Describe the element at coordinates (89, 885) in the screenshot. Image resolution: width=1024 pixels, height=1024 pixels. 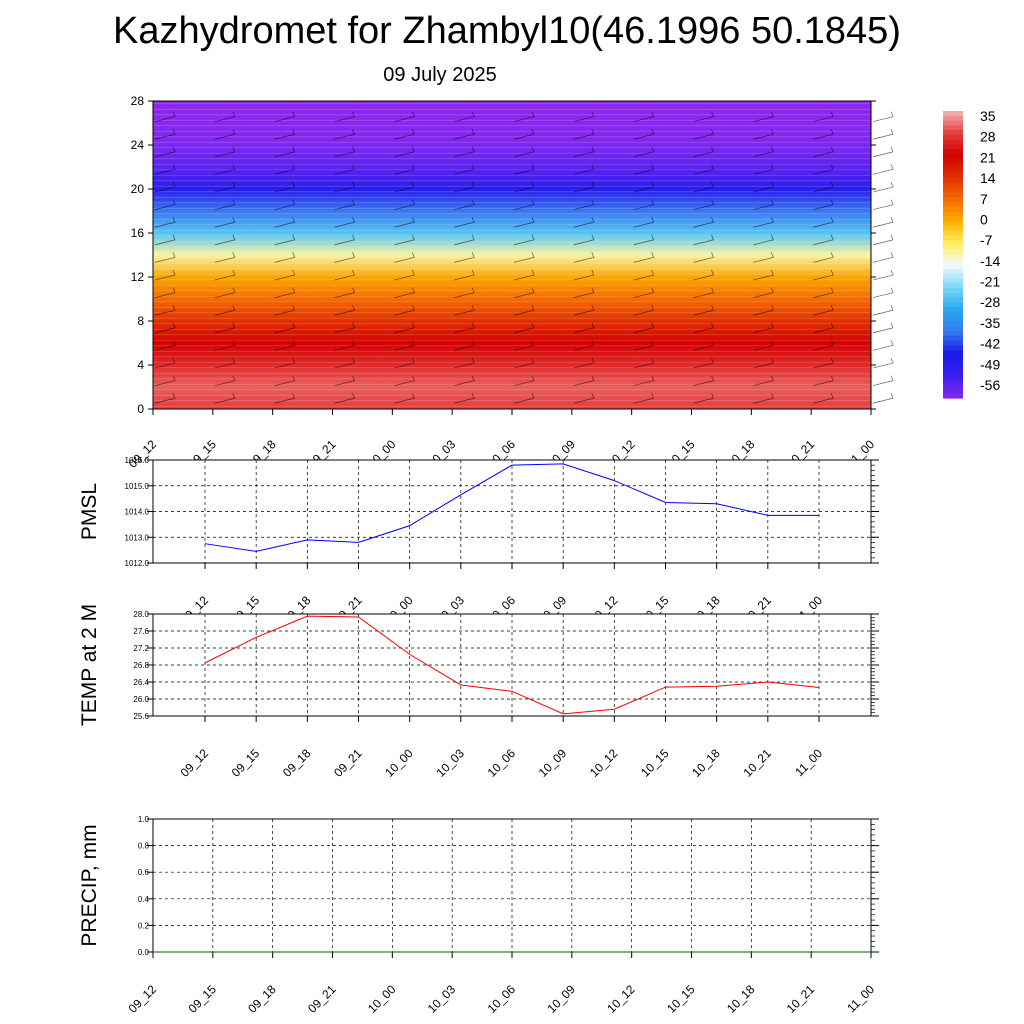
I see `panel-y-axis-label: PRECIP, mm` at that location.